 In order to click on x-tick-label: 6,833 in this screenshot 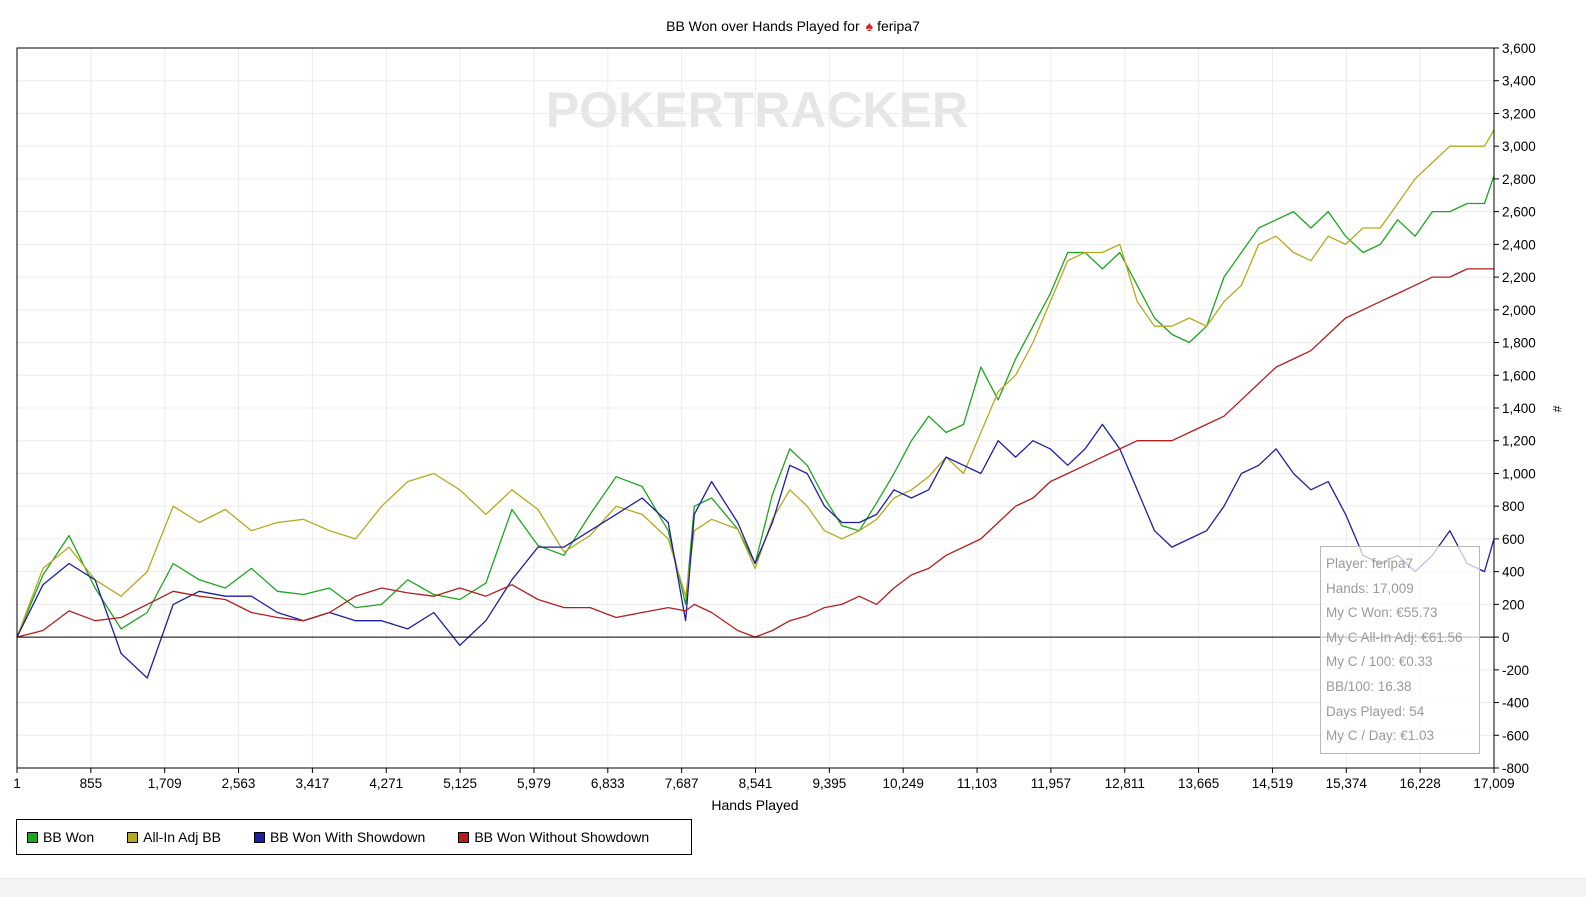, I will do `click(608, 783)`.